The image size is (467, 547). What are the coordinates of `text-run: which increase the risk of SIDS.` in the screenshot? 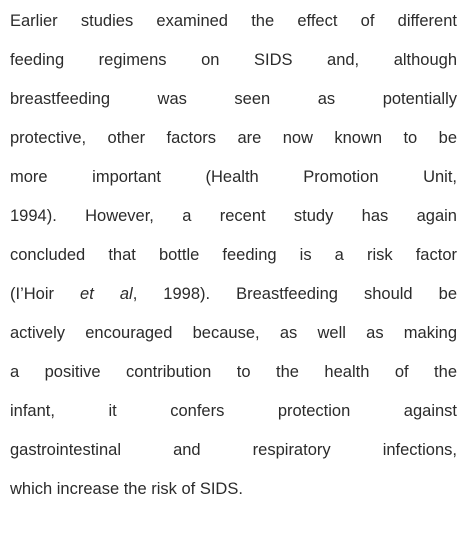 It's located at (126, 489).